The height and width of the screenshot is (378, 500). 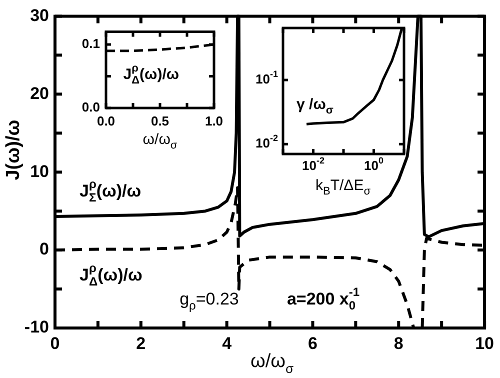 I want to click on x-tick-label: 0.5, so click(x=160, y=120).